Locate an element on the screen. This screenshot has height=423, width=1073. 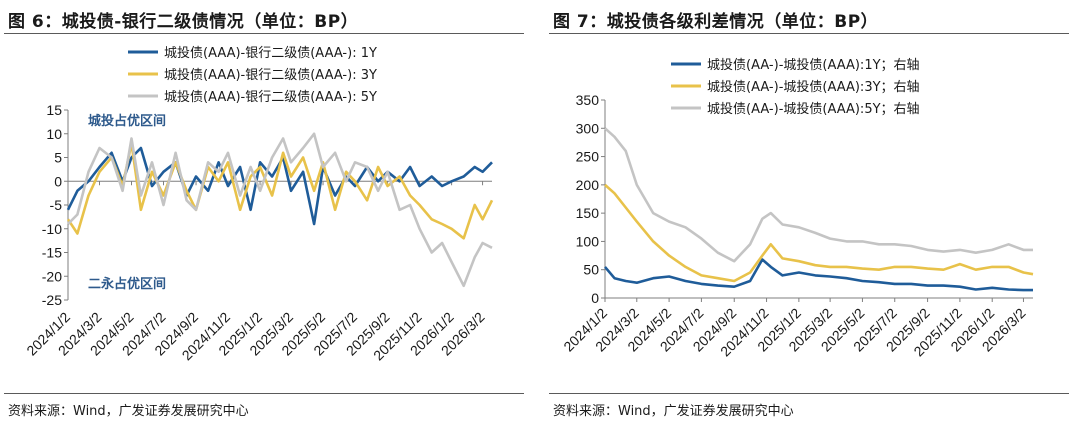
right-bottom-rule is located at coordinates (809, 393).